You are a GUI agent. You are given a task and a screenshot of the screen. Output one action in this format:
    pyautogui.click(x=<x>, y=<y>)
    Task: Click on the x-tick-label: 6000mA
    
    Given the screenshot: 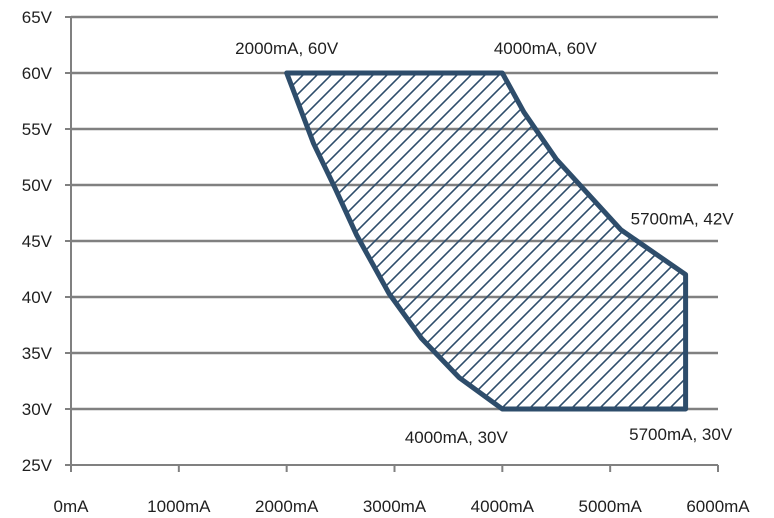 What is the action you would take?
    pyautogui.click(x=718, y=506)
    